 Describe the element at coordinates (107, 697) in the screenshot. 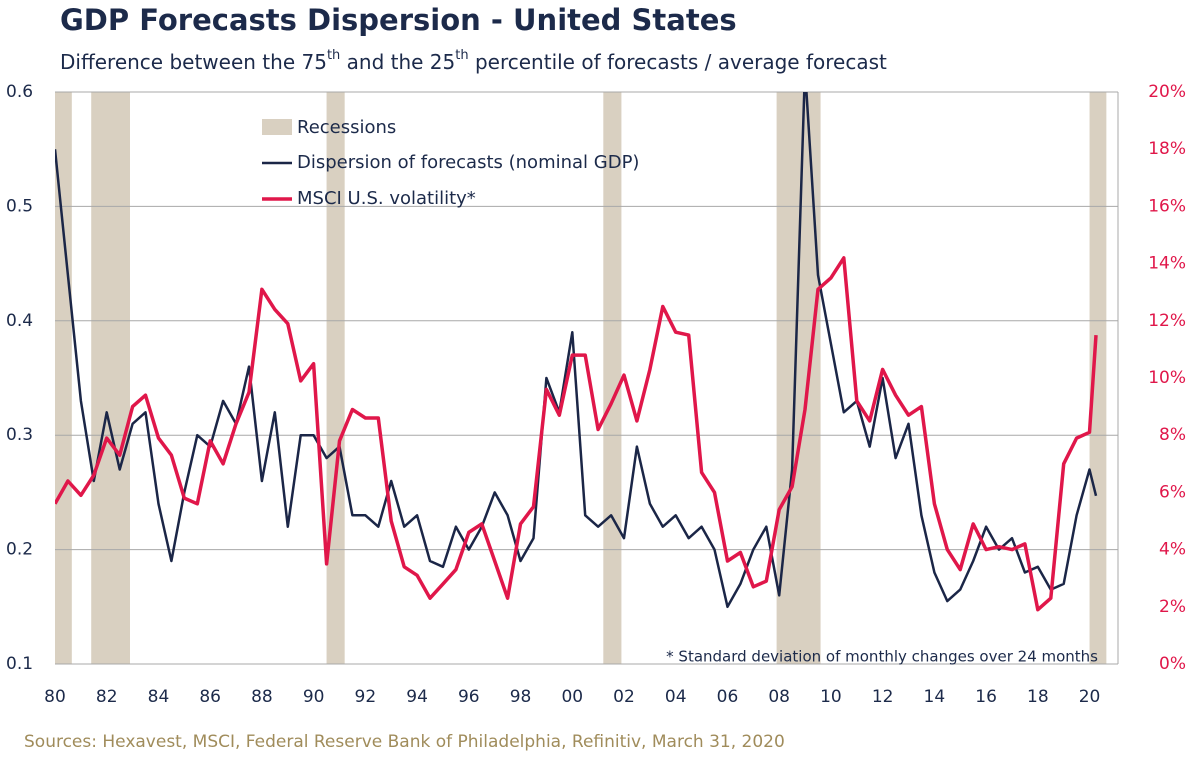

I see `x-tick-label: 82` at that location.